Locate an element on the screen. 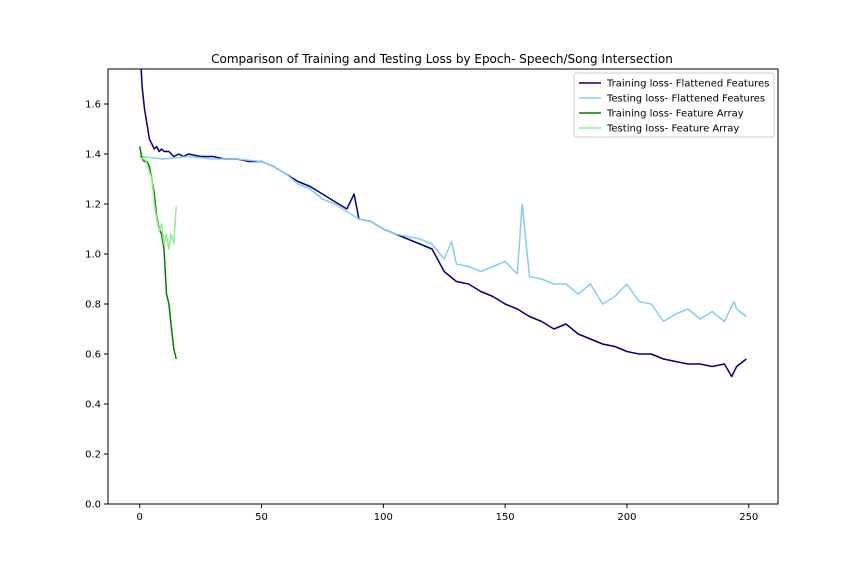 The height and width of the screenshot is (576, 864). y-tick-label: 1.2 is located at coordinates (93, 205).